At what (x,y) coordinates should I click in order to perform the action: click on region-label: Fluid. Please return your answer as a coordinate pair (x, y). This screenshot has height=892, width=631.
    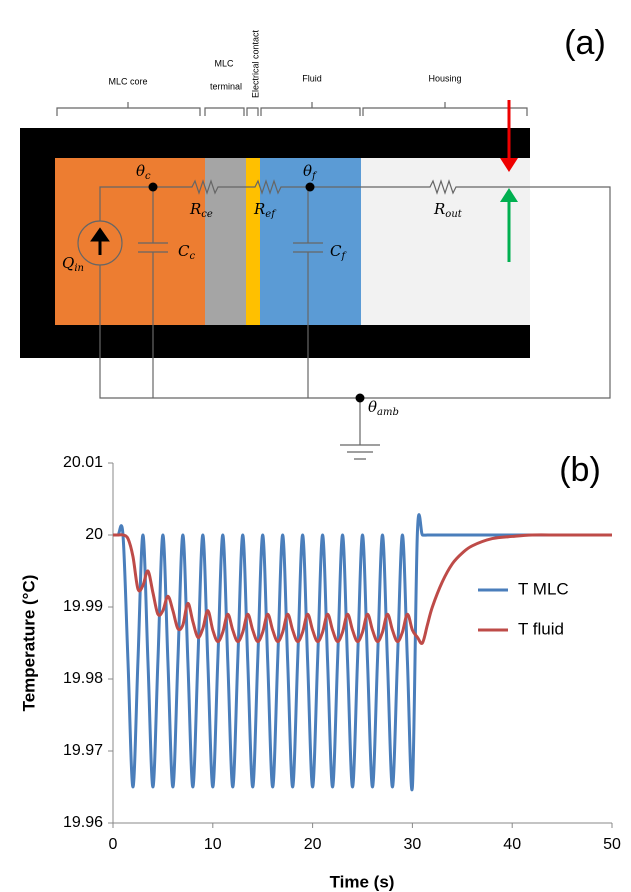
    Looking at the image, I should click on (312, 78).